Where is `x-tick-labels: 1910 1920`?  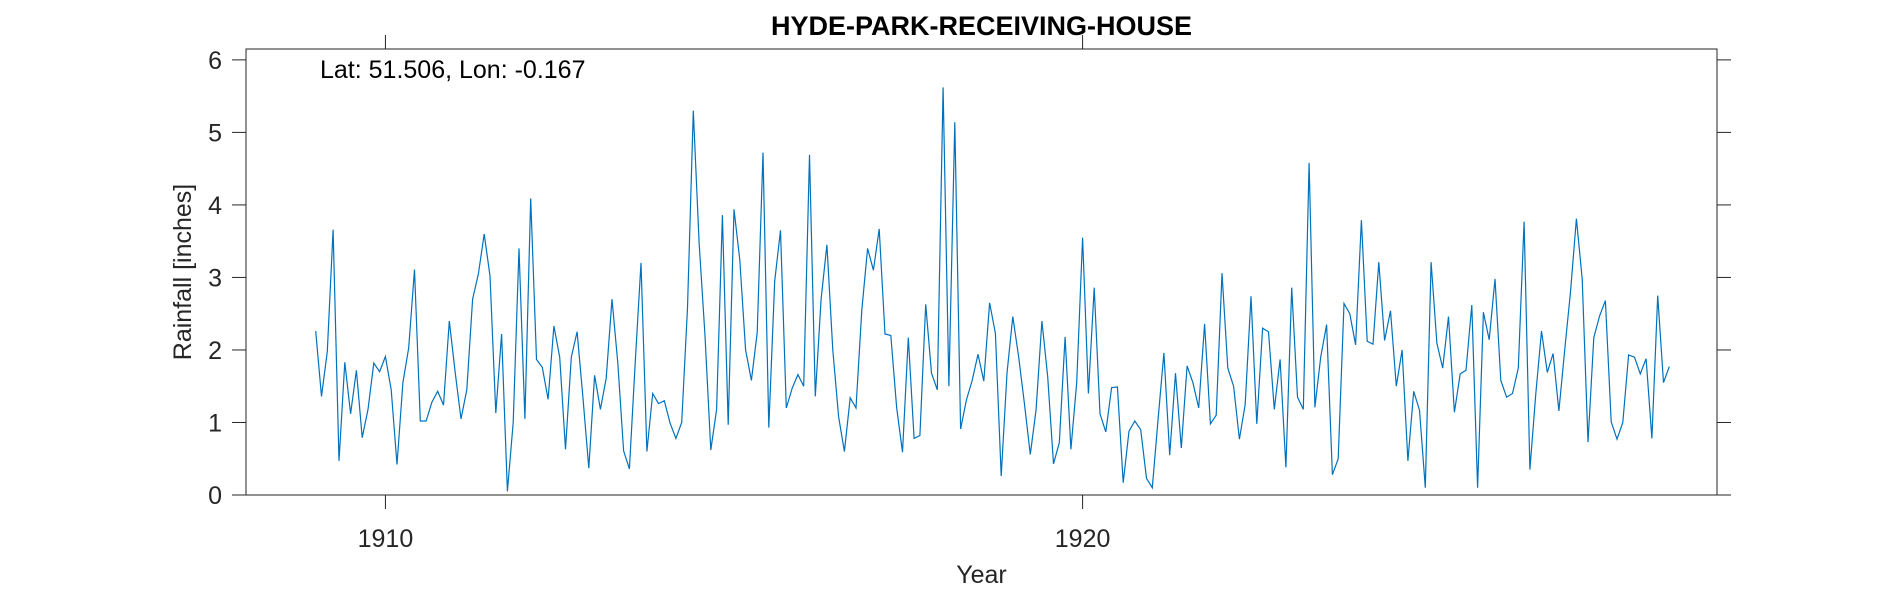 x-tick-labels: 1910 1920 is located at coordinates (734, 539).